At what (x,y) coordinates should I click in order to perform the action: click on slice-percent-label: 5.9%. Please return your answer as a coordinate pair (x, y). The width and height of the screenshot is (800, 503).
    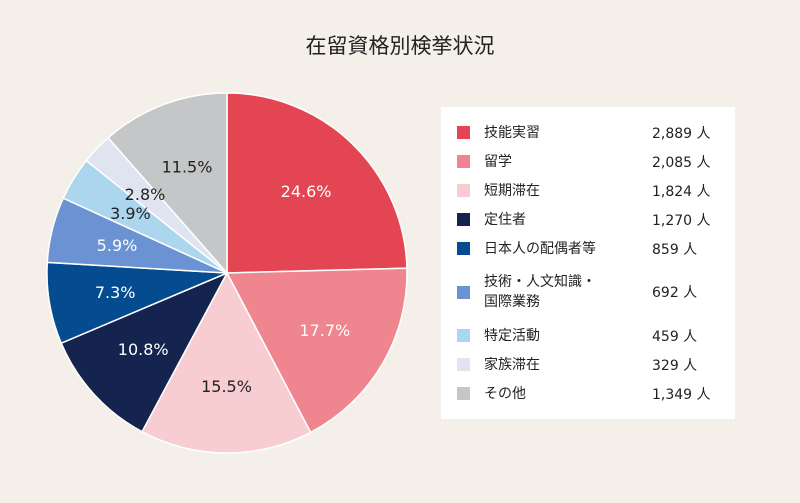
    Looking at the image, I should click on (117, 245).